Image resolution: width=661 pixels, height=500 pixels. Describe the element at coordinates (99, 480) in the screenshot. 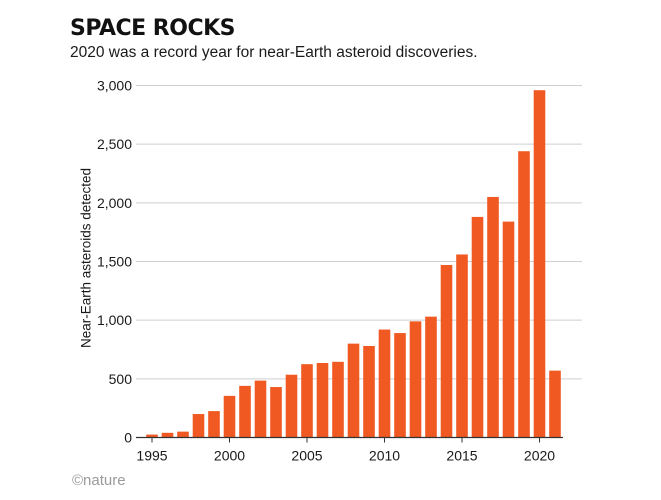

I see `nature-credit-logo: ©nature` at that location.